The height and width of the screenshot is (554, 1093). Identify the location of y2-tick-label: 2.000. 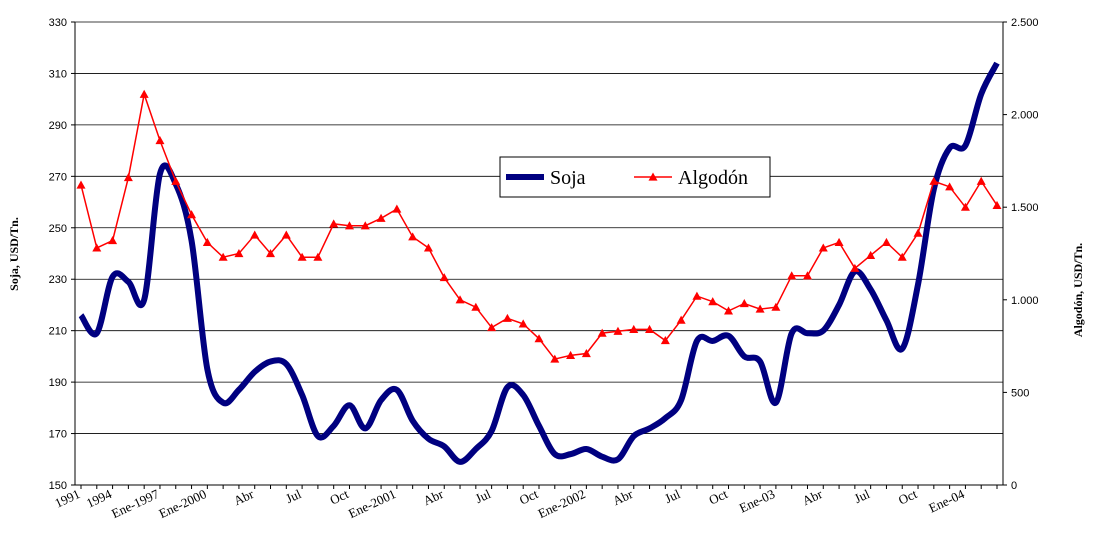
(1025, 116).